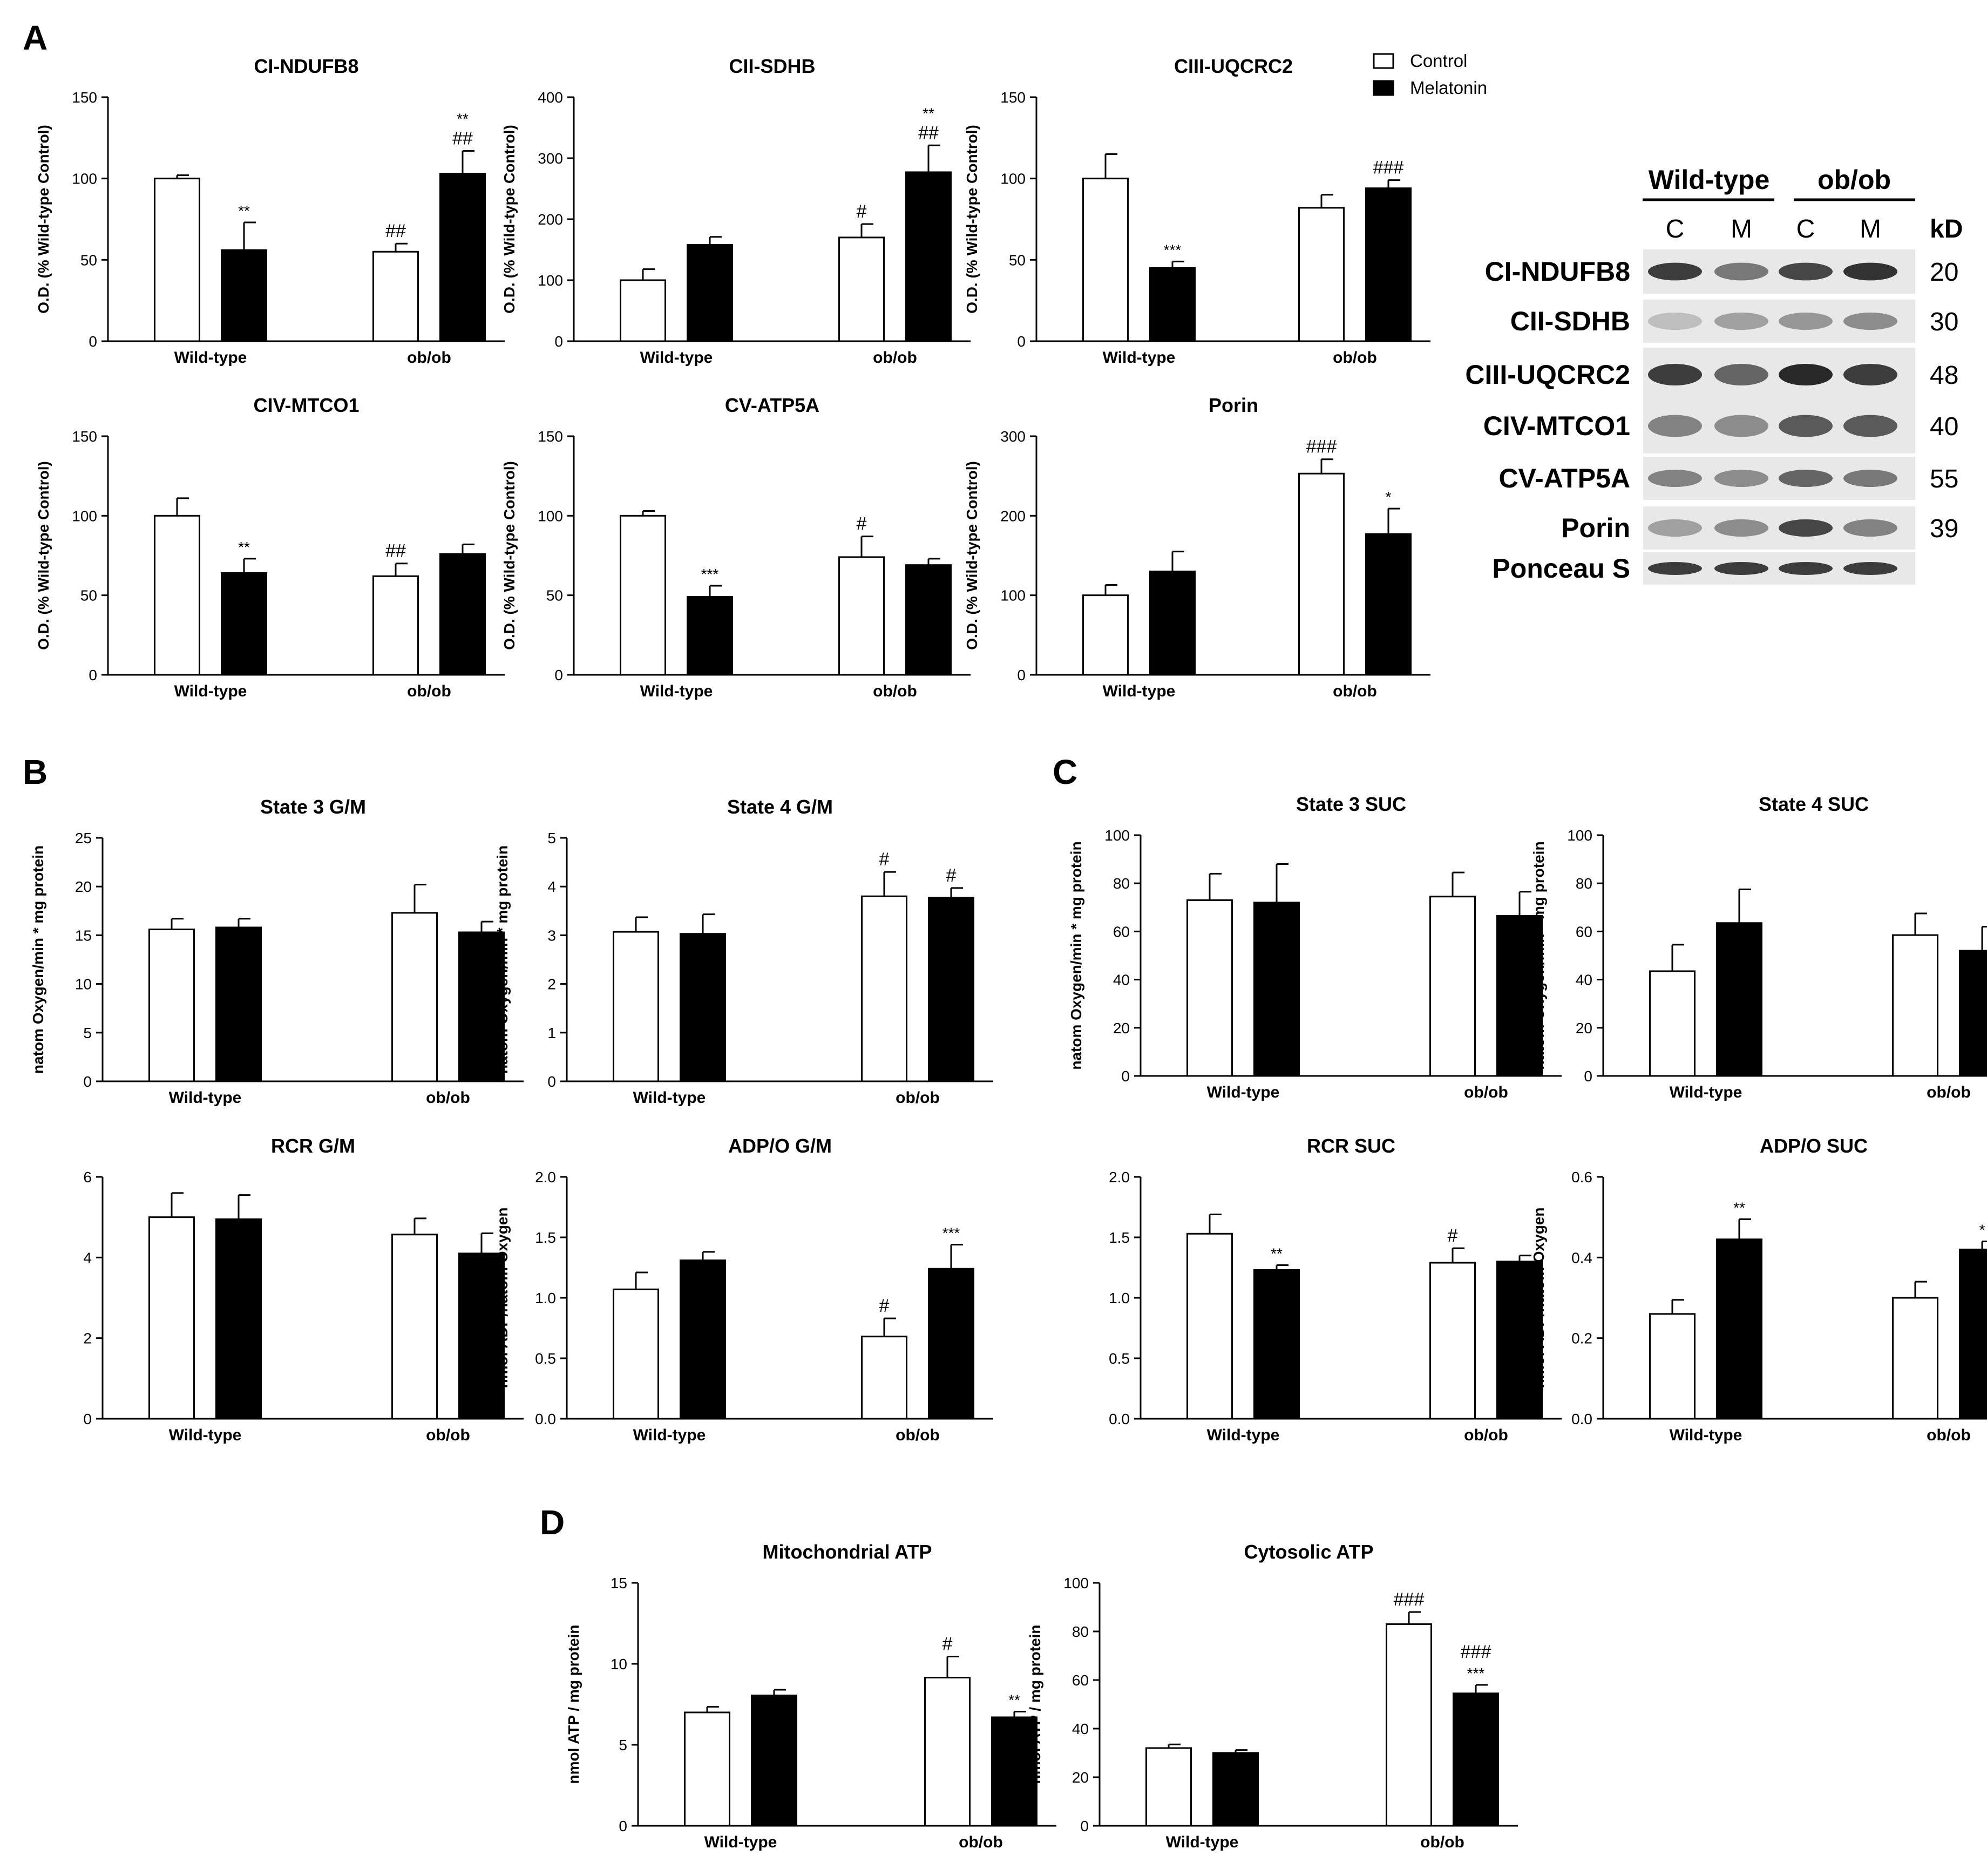  Describe the element at coordinates (1584, 980) in the screenshot. I see `y-tick-label: 40` at that location.